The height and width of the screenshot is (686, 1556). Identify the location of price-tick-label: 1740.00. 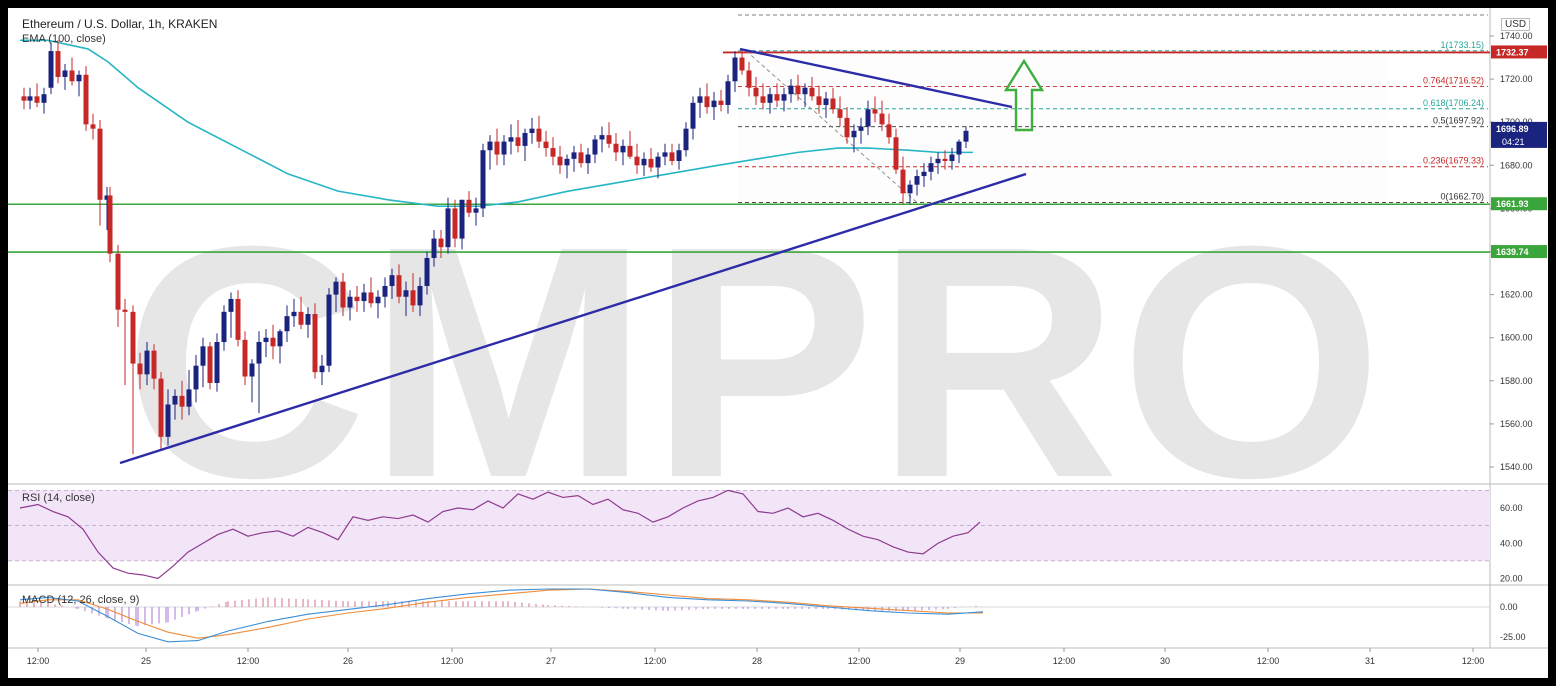
(1516, 36).